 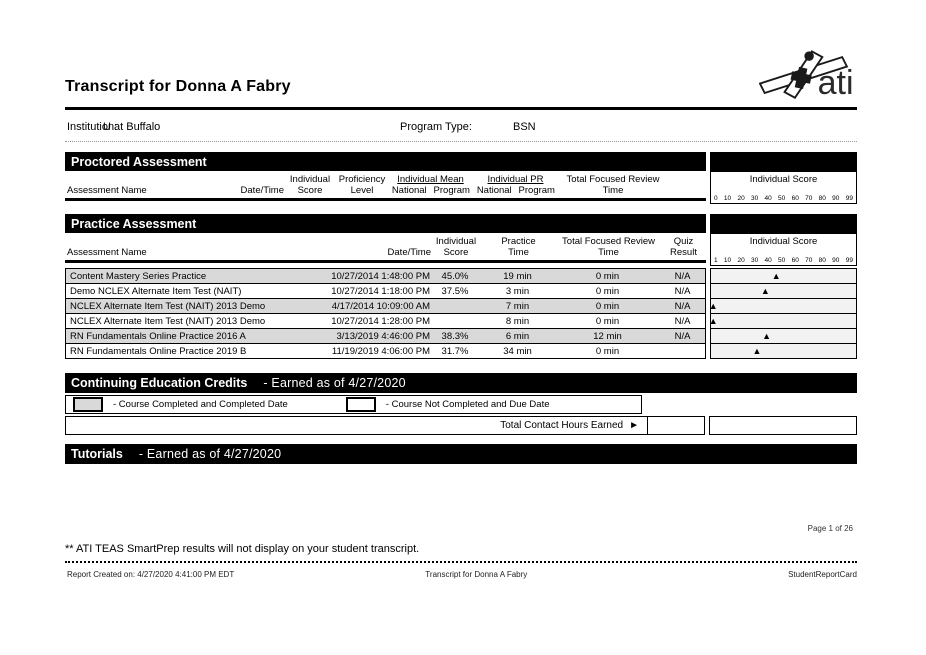 I want to click on tick-label: 90, so click(x=836, y=260).